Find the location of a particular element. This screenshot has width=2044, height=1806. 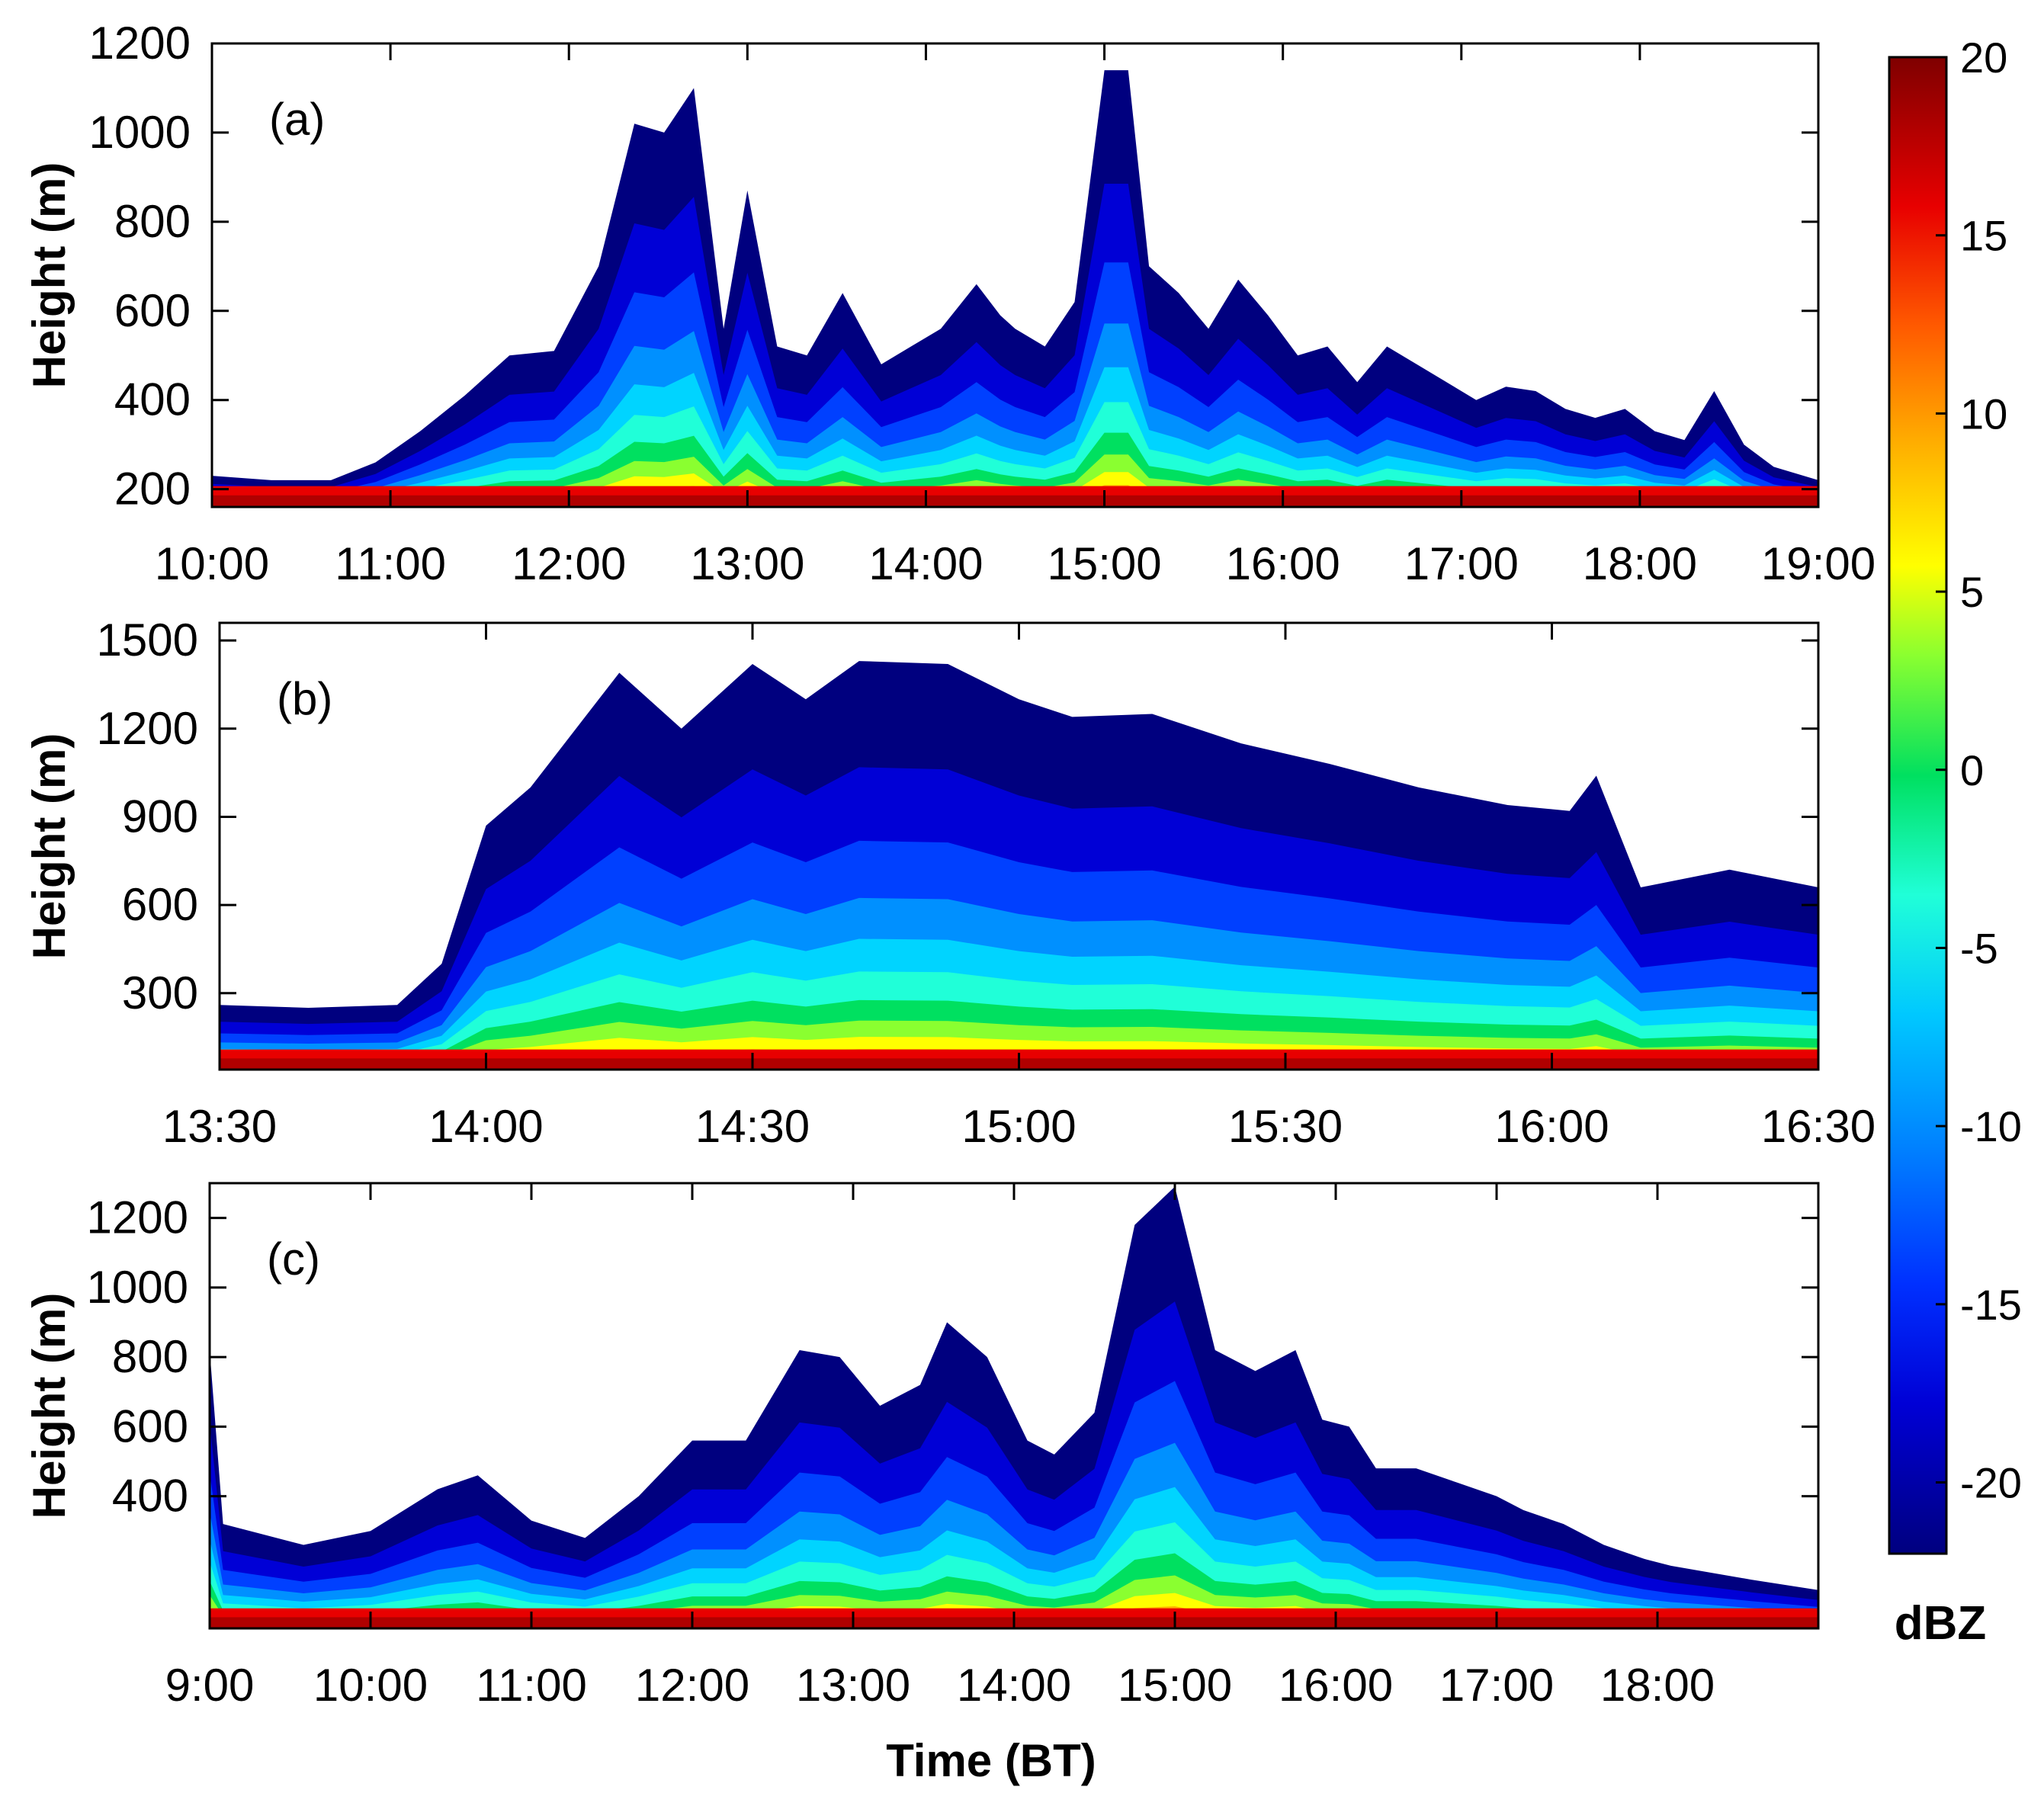

colorbar-tick-label: 0 is located at coordinates (1972, 770).